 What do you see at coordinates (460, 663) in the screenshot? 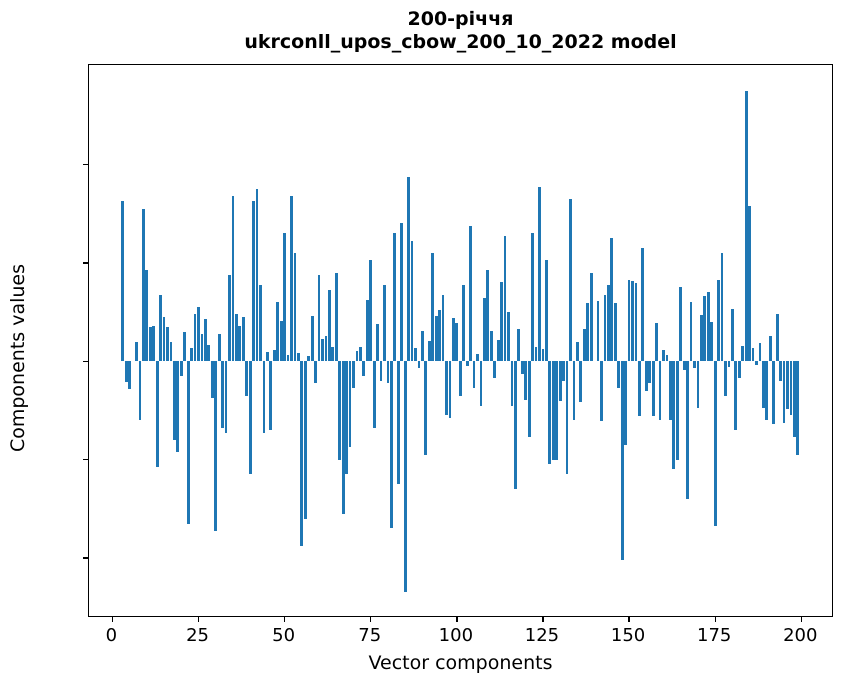
I see `x-axis-title: Vector components` at bounding box center [460, 663].